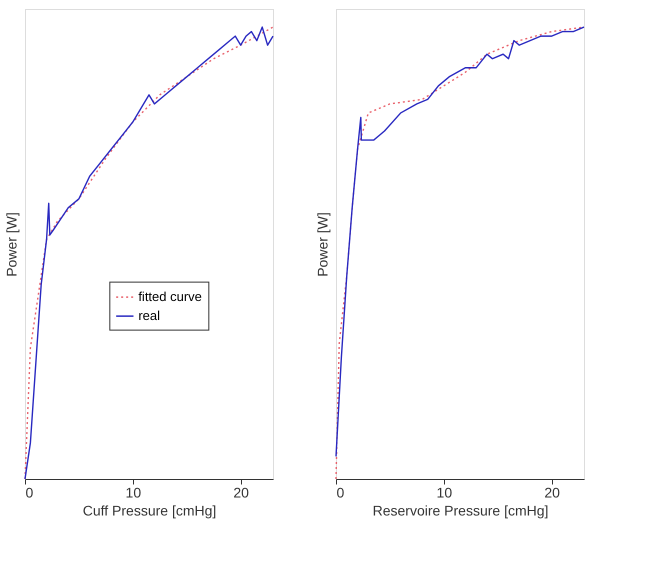  I want to click on legend-label: real, so click(149, 316).